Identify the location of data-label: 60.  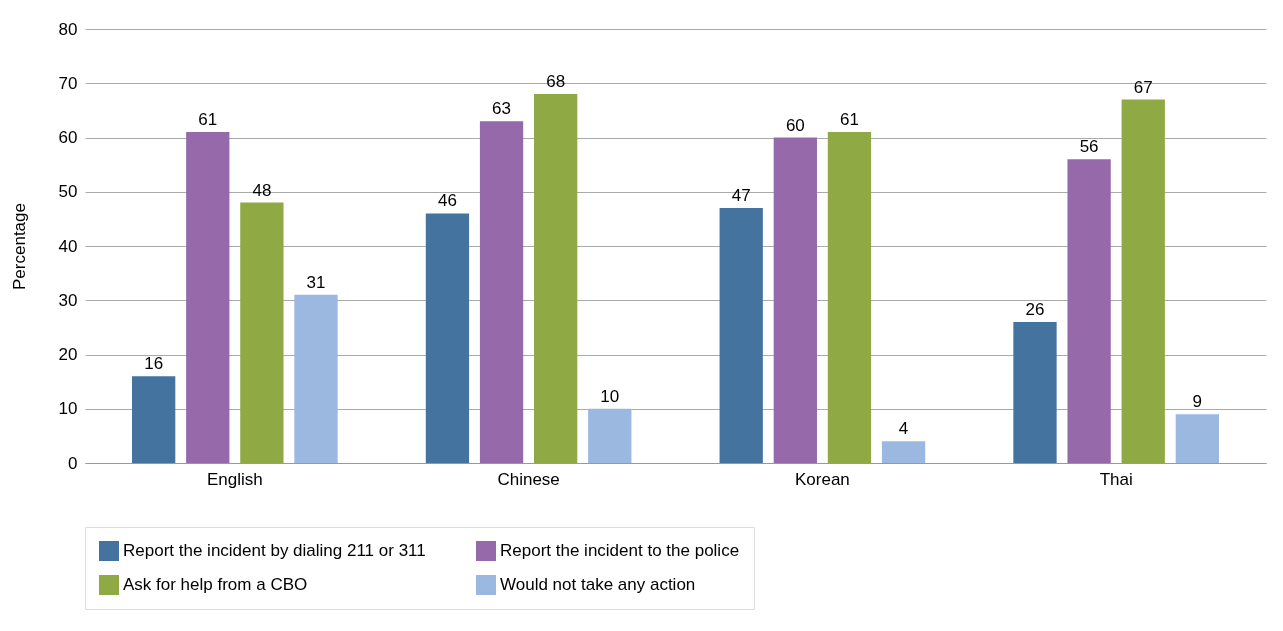
(795, 125).